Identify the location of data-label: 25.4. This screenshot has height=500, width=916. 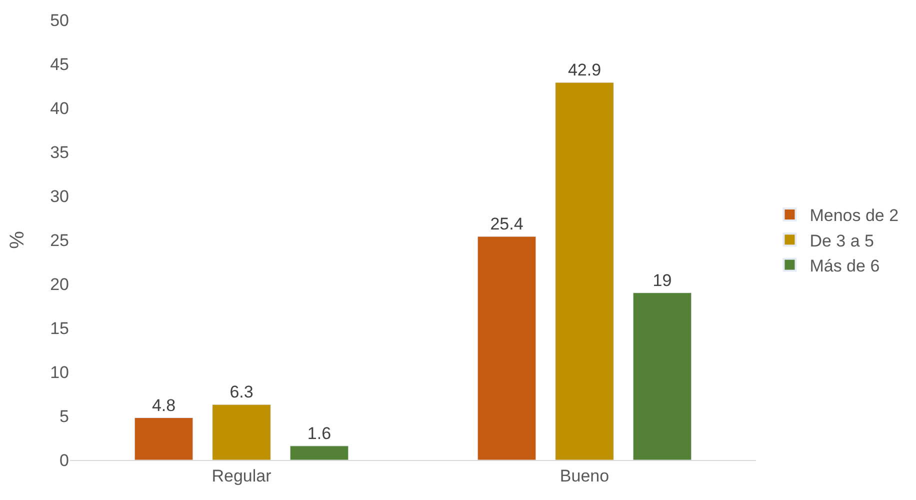
(507, 224).